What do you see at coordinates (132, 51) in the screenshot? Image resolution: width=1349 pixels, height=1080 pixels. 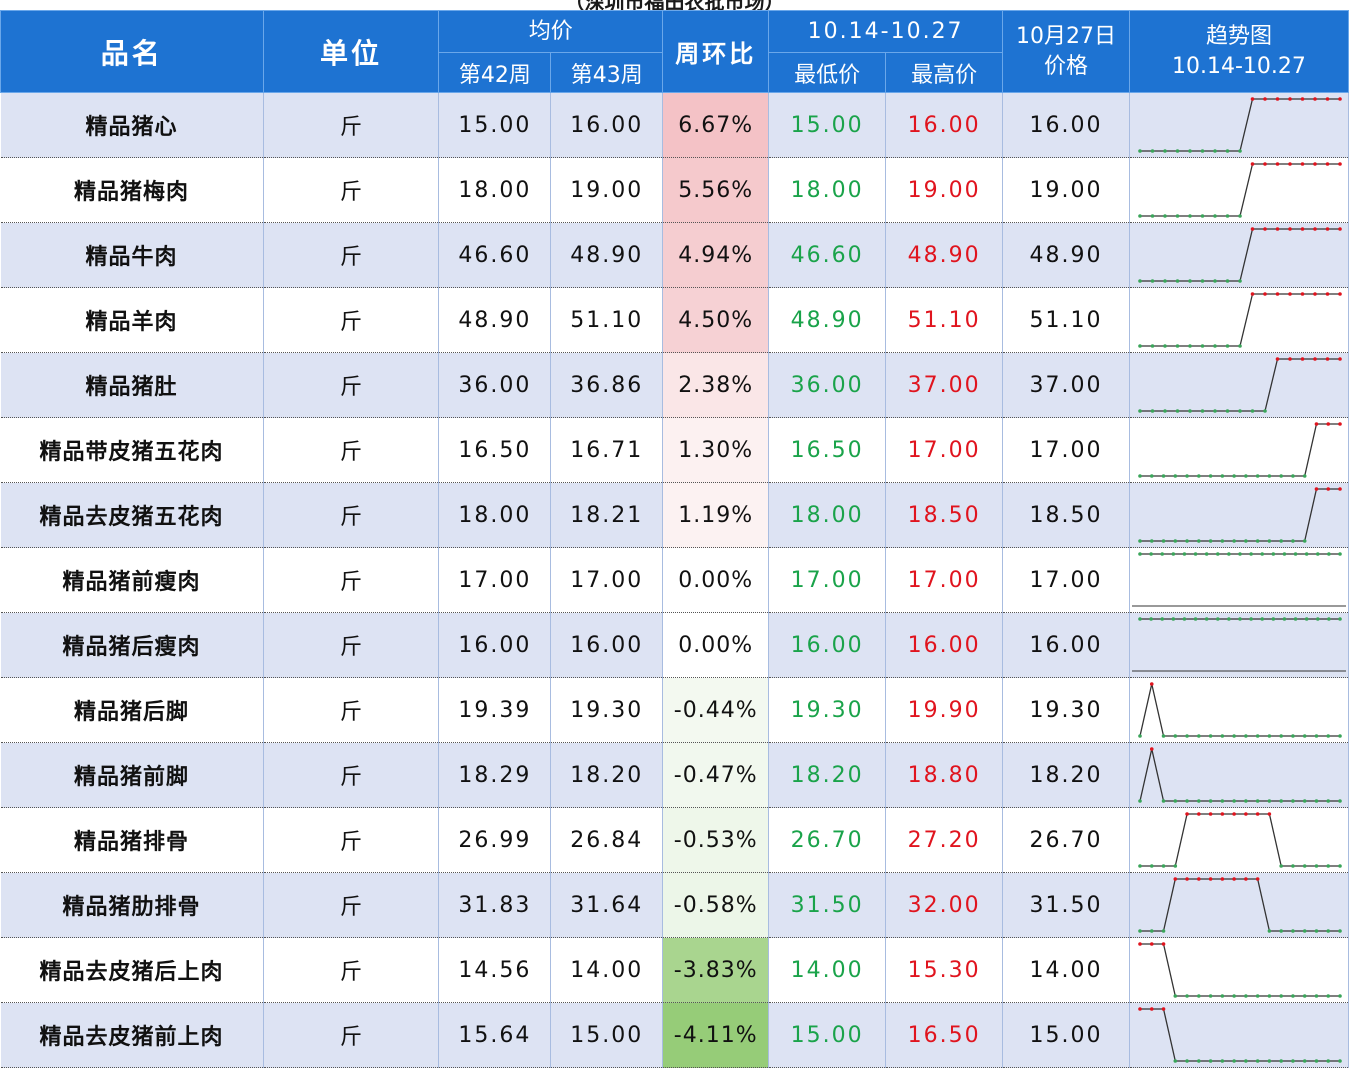 I see `header-name: 品名` at bounding box center [132, 51].